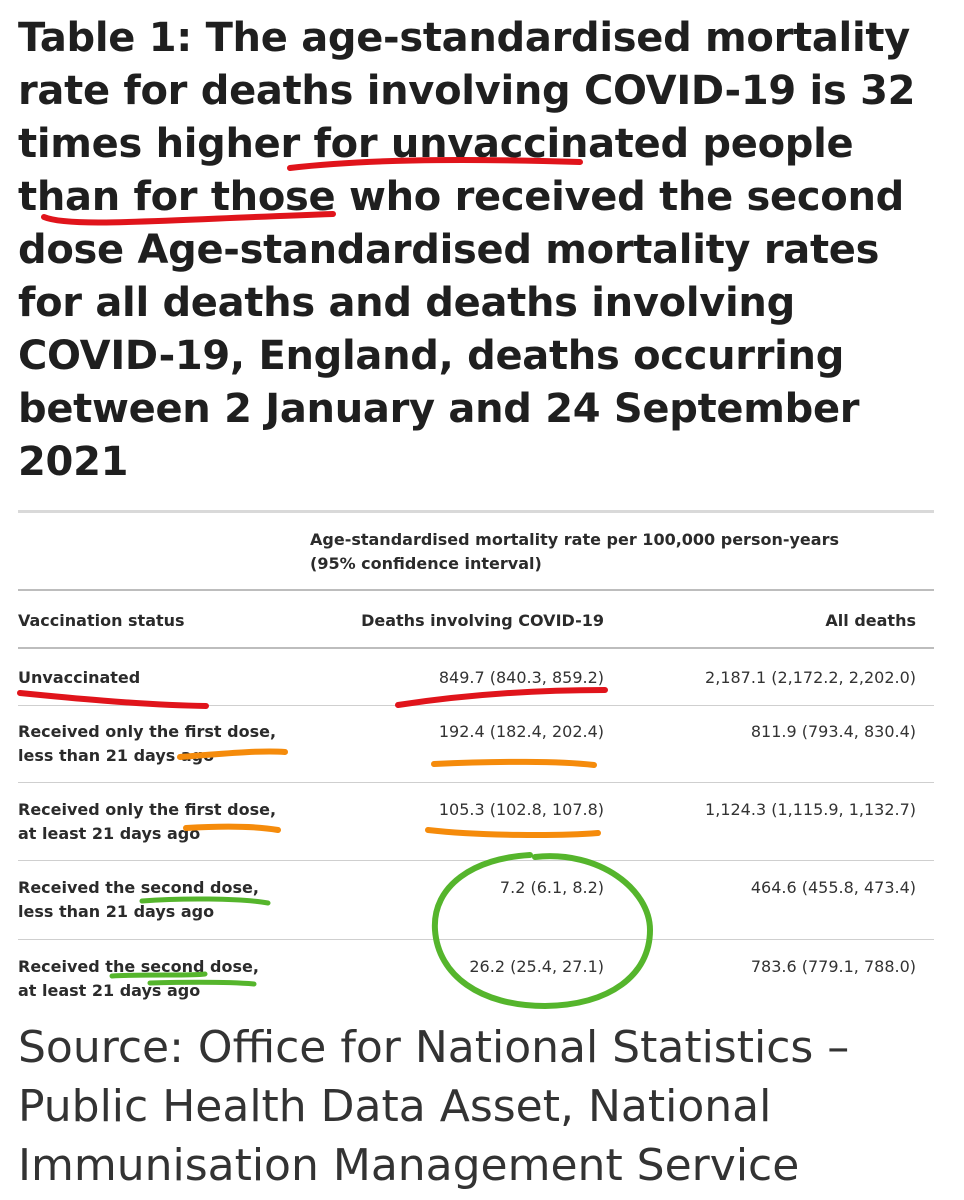  I want to click on column-header-vaccination-status: Vaccination status, so click(101, 620).